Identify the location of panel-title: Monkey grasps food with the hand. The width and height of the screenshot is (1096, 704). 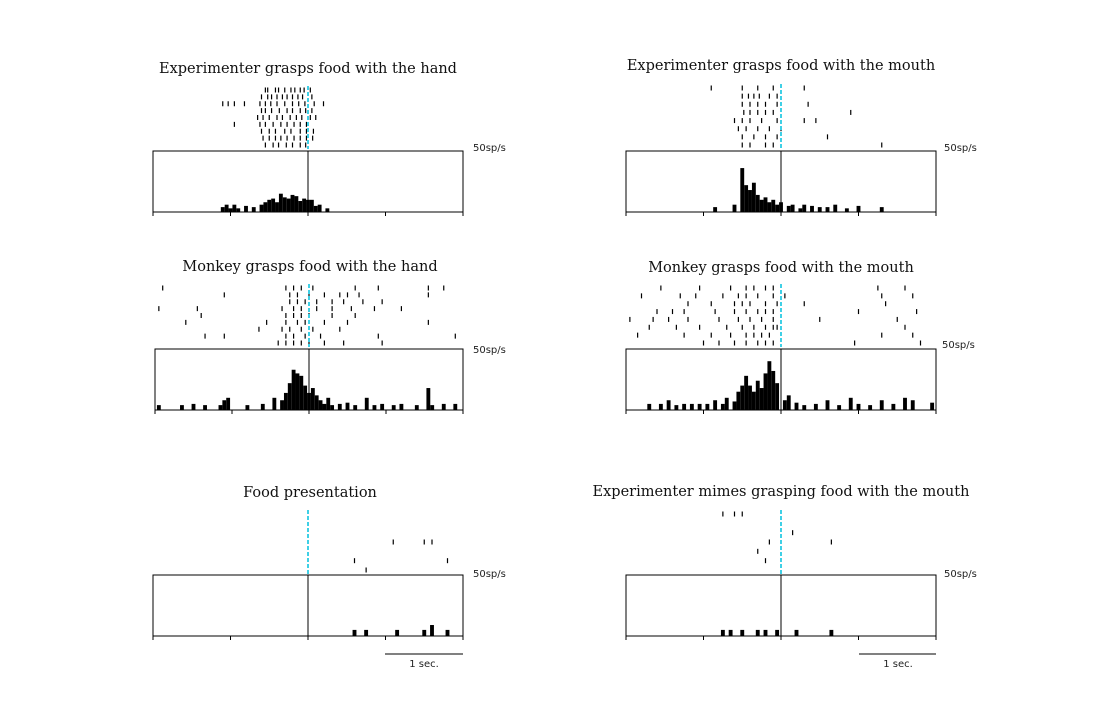
(309, 267).